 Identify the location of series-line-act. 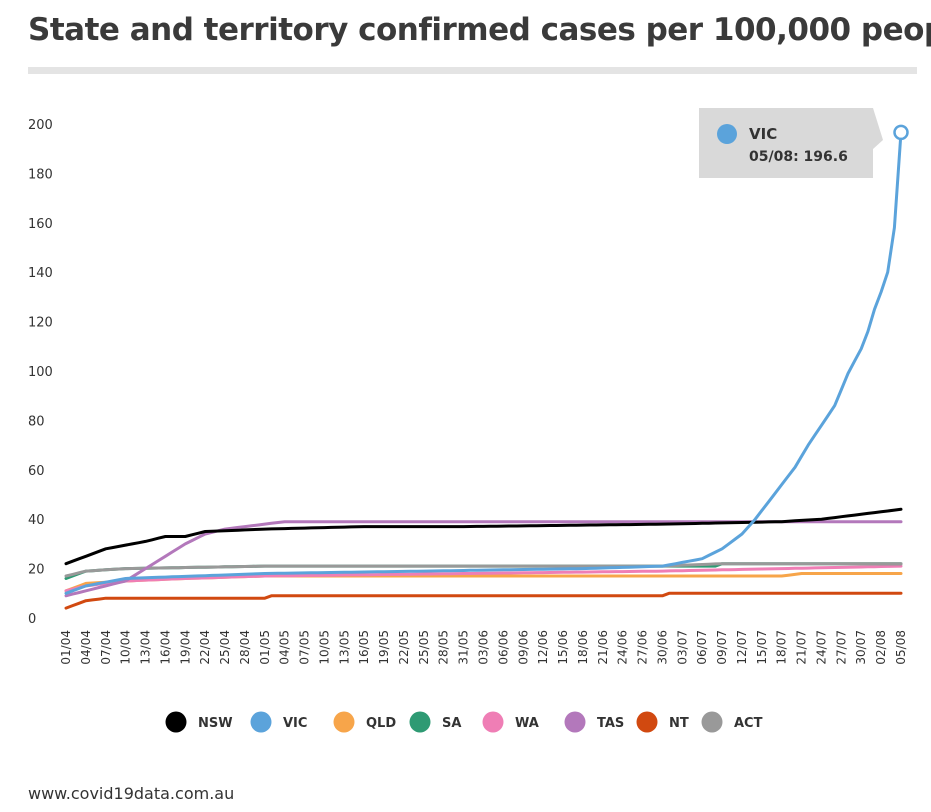
(483, 570).